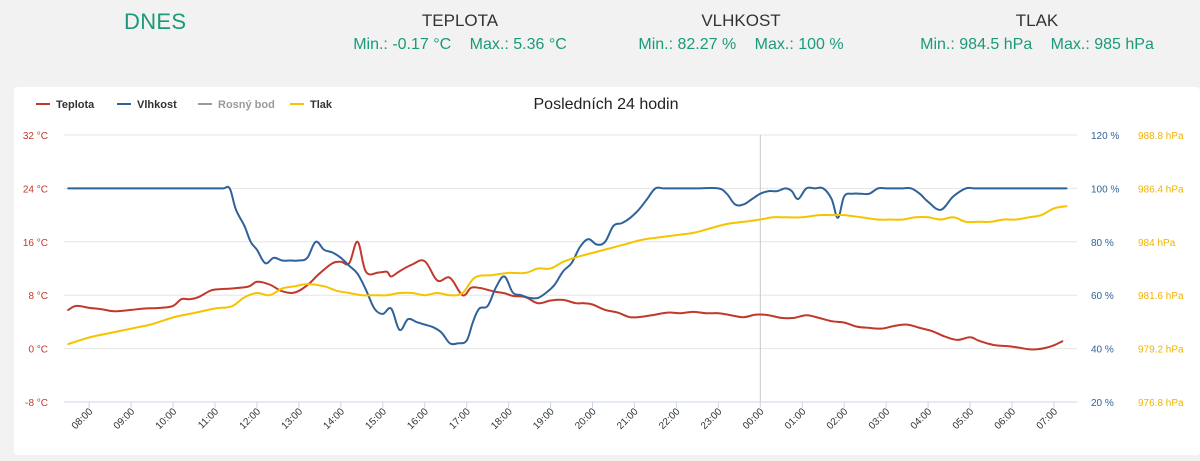  What do you see at coordinates (1037, 20) in the screenshot?
I see `pressure-label: TLAK` at bounding box center [1037, 20].